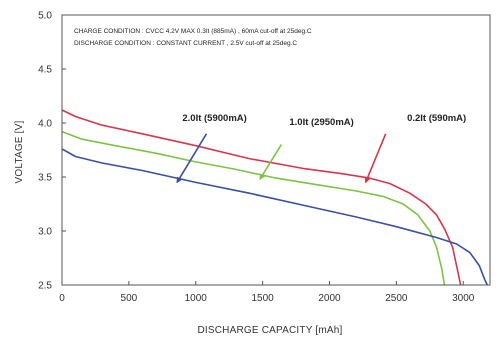  Describe the element at coordinates (45, 232) in the screenshot. I see `y-tick-label: 3.0` at that location.